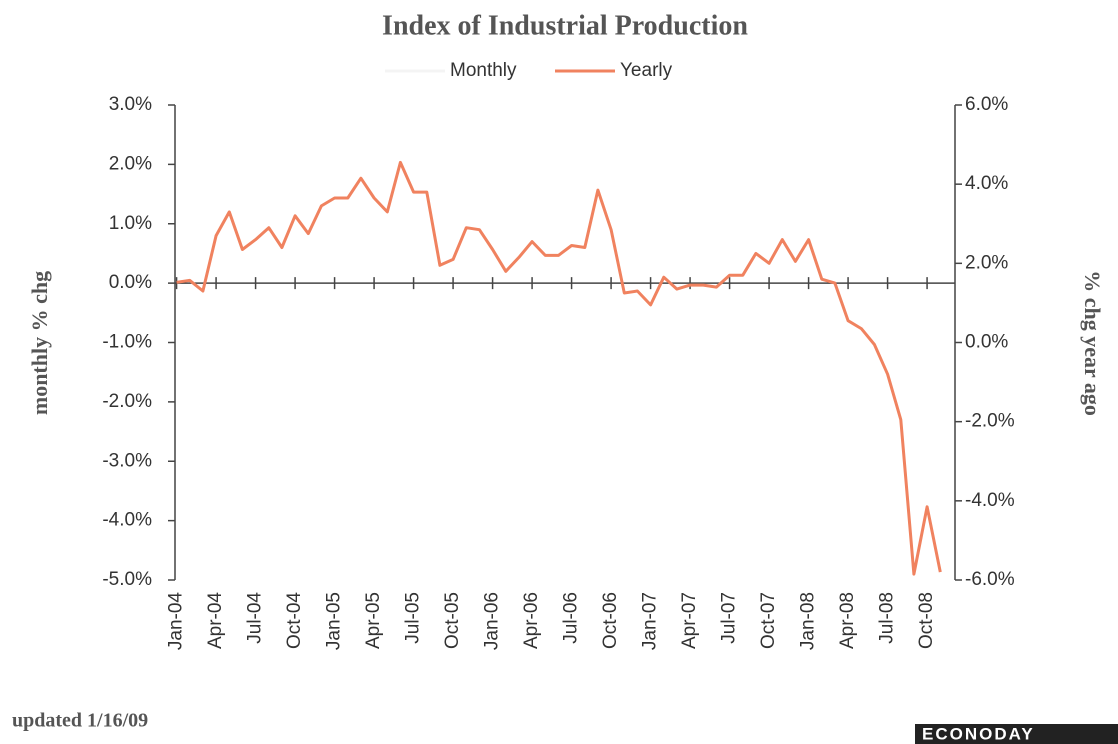 The image size is (1118, 744). What do you see at coordinates (531, 620) in the screenshot?
I see `x-tick-label: Apr-06` at bounding box center [531, 620].